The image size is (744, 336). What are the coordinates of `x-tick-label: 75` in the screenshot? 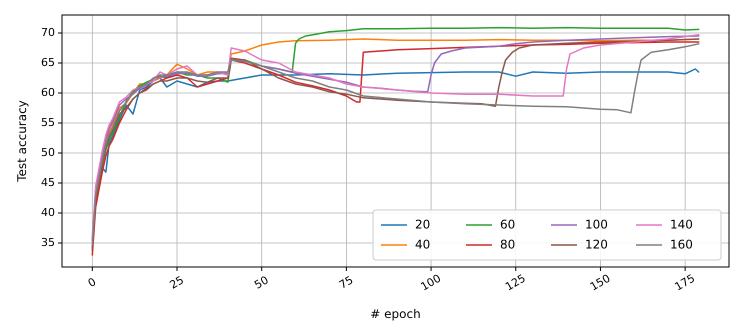 It's located at (346, 282).